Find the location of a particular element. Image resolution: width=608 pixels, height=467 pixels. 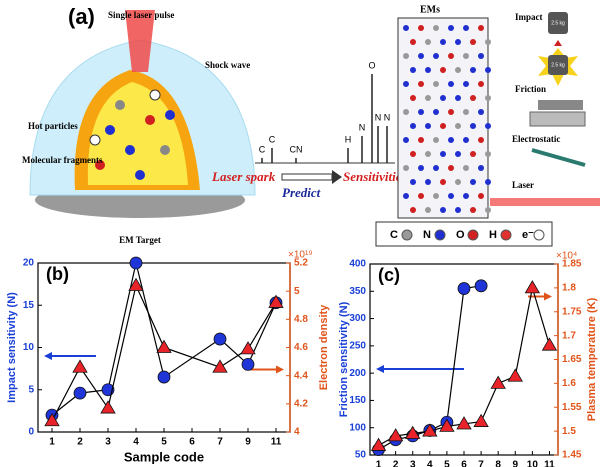

annotation: Impact is located at coordinates (529, 17).